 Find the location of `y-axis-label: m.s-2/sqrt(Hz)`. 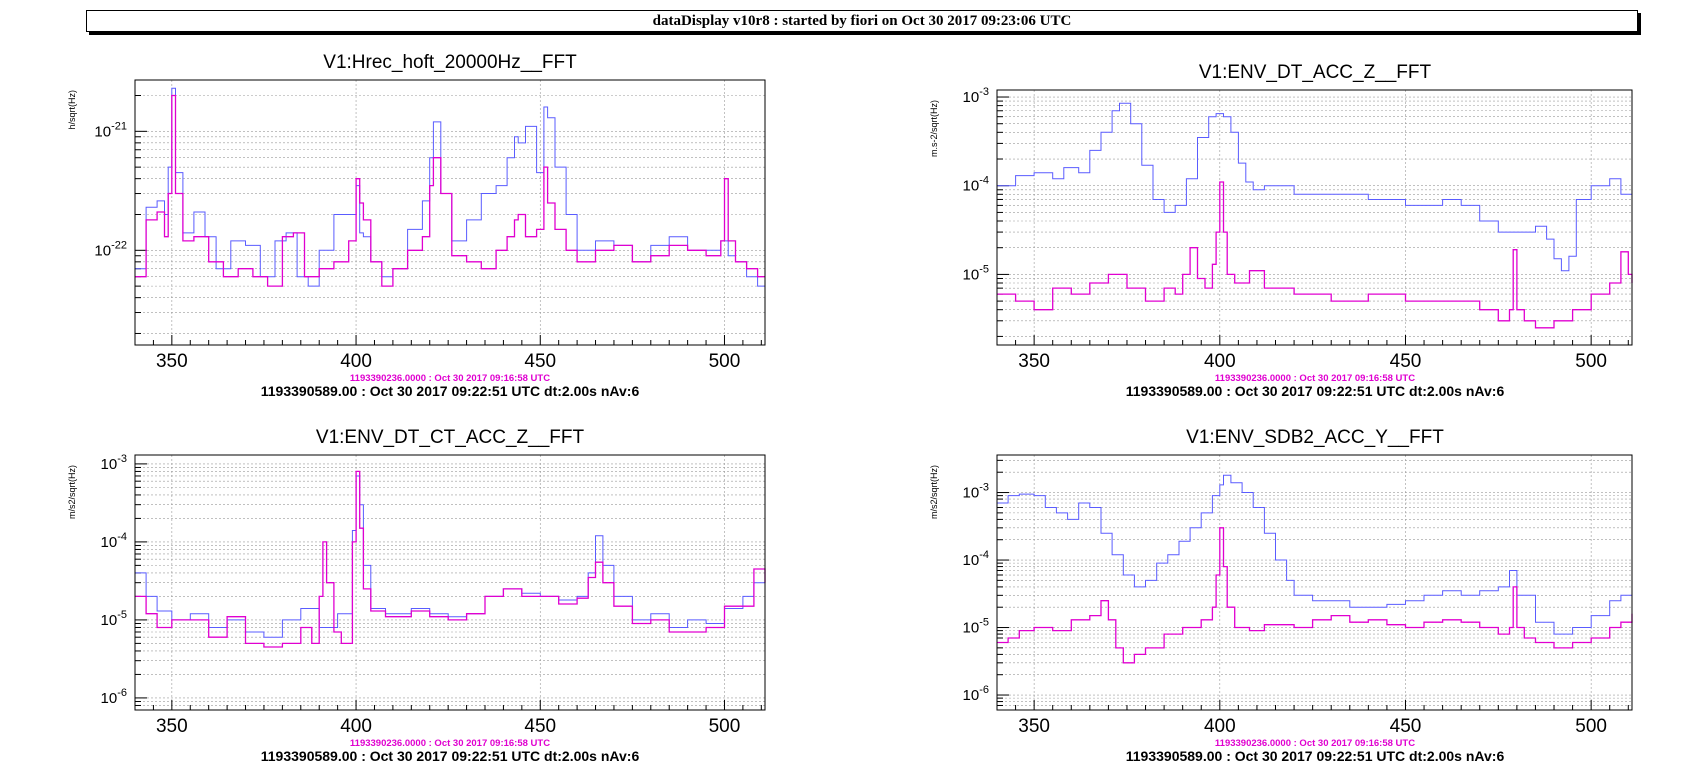

y-axis-label: m.s-2/sqrt(Hz) is located at coordinates (934, 128).